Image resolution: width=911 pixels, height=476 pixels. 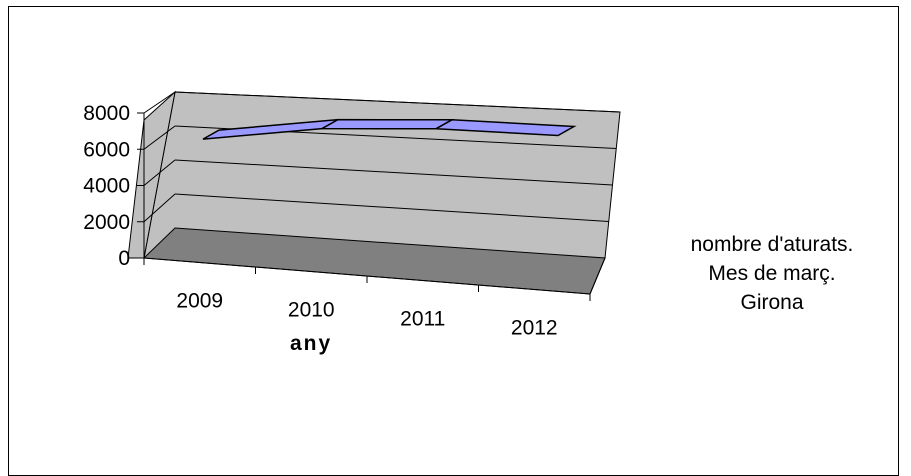 What do you see at coordinates (124, 258) in the screenshot?
I see `y-tick-label: 0` at bounding box center [124, 258].